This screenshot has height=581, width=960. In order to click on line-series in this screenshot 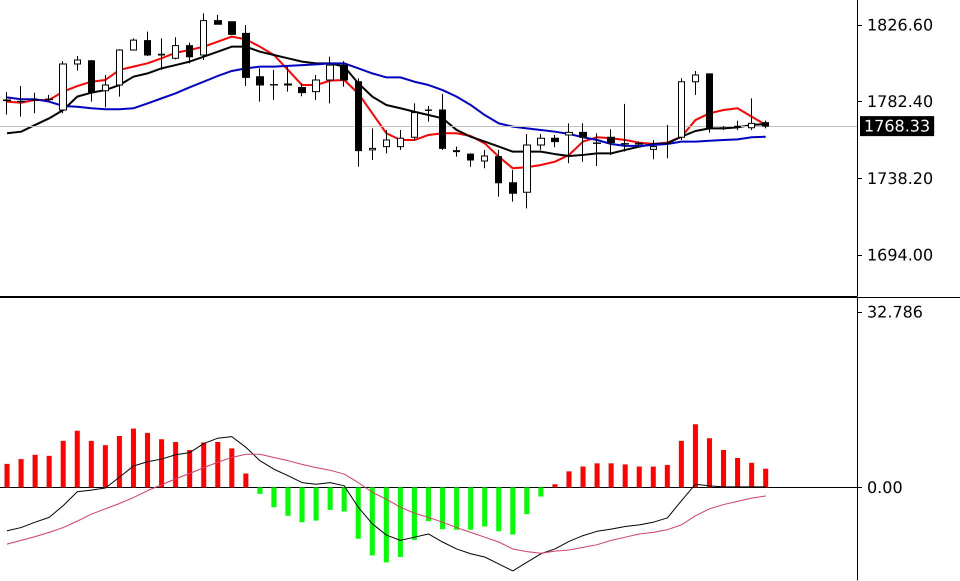, I will do `click(386, 504)`.